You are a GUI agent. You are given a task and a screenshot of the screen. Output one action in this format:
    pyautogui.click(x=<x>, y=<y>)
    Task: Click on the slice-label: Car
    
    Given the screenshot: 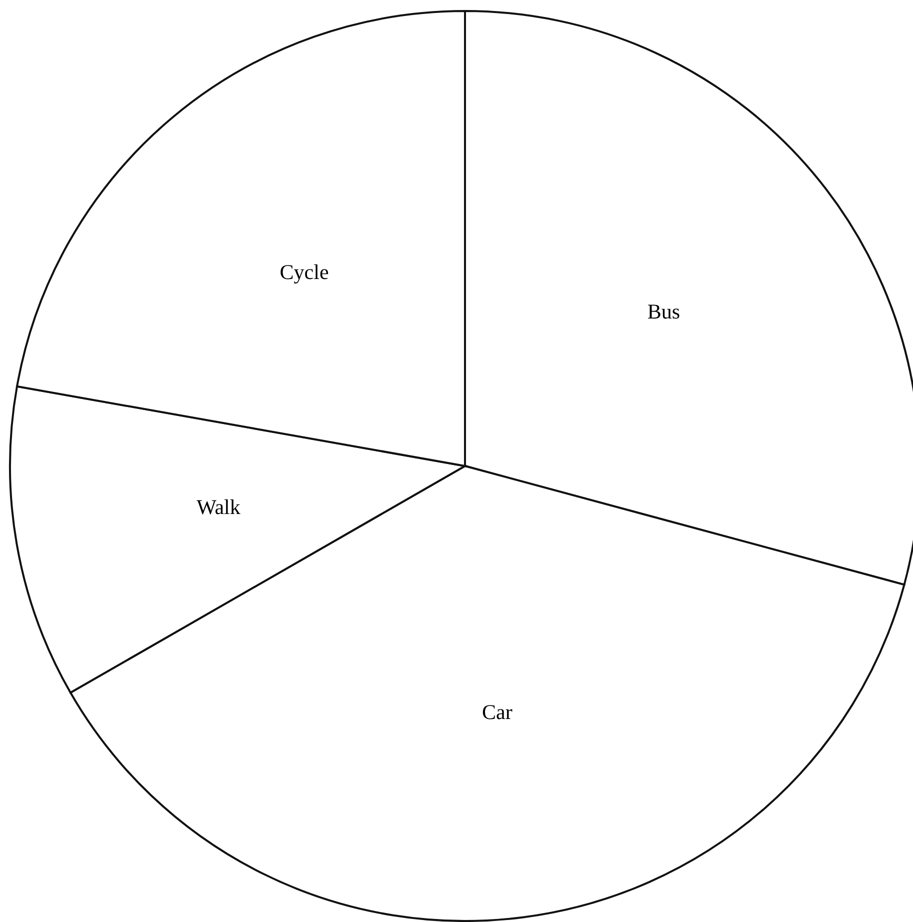 What is the action you would take?
    pyautogui.click(x=497, y=712)
    